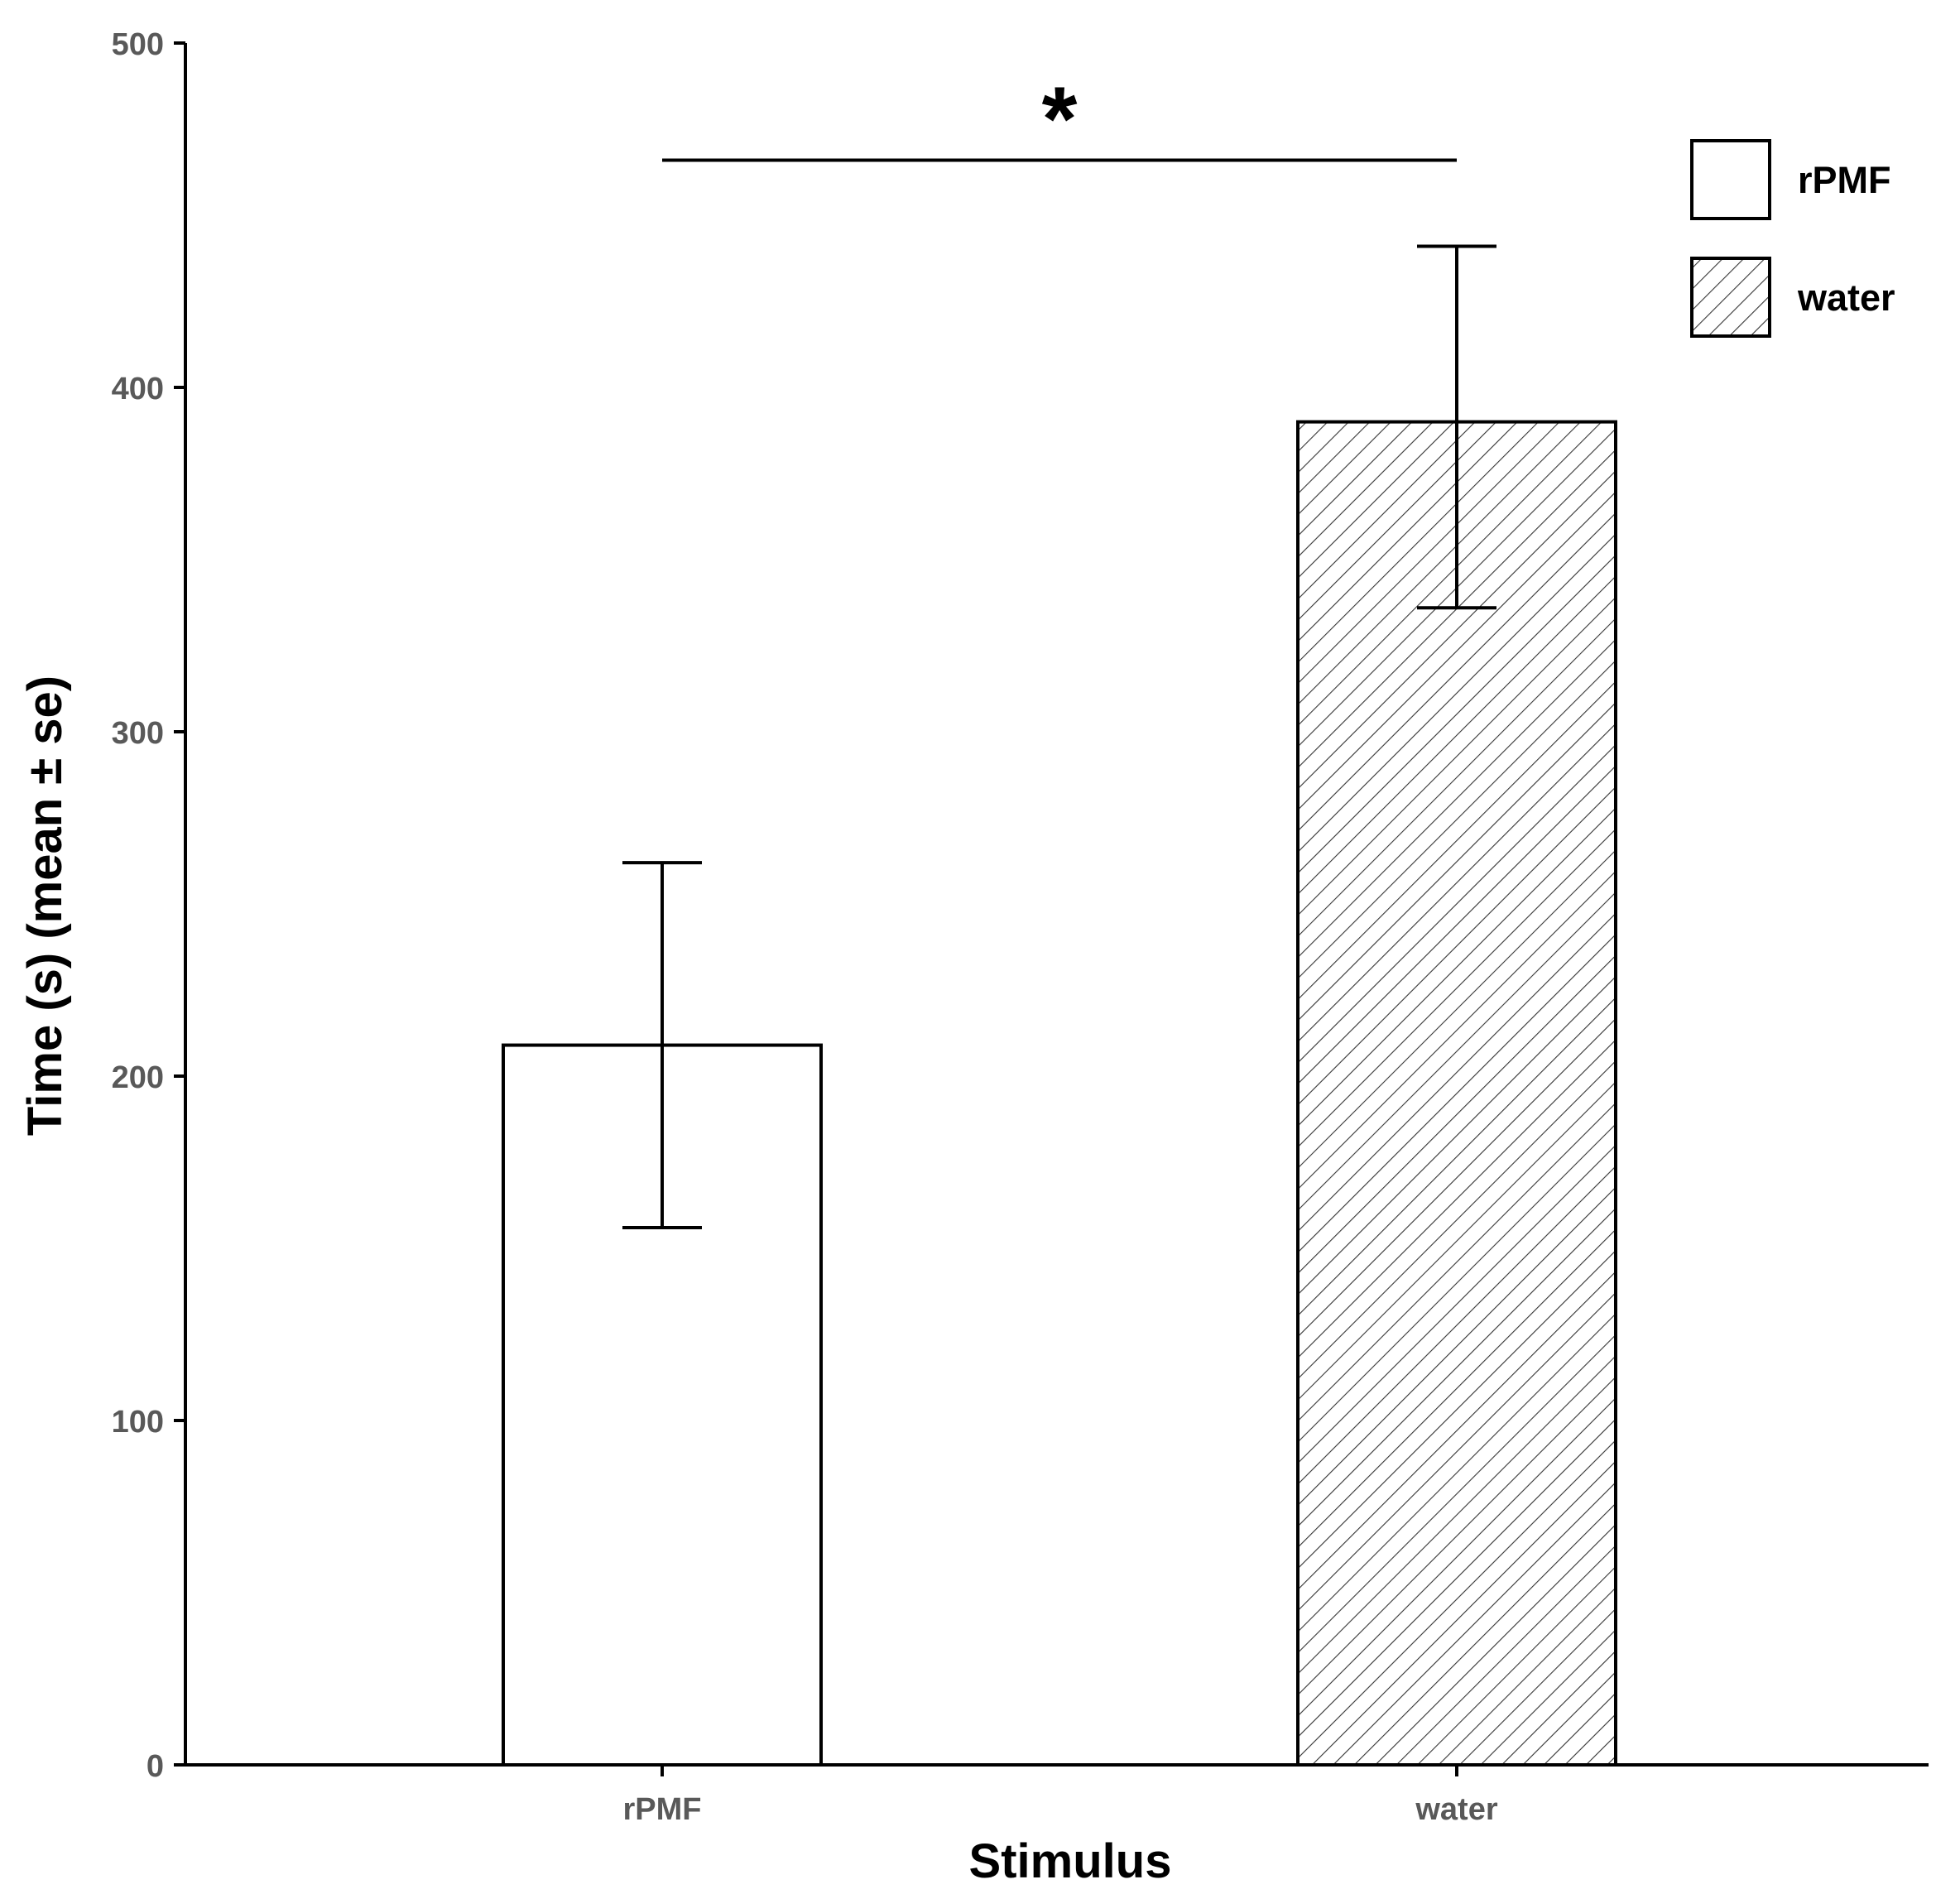 The image size is (1960, 1894). Describe the element at coordinates (156, 1767) in the screenshot. I see `y-tick-label: 0` at that location.